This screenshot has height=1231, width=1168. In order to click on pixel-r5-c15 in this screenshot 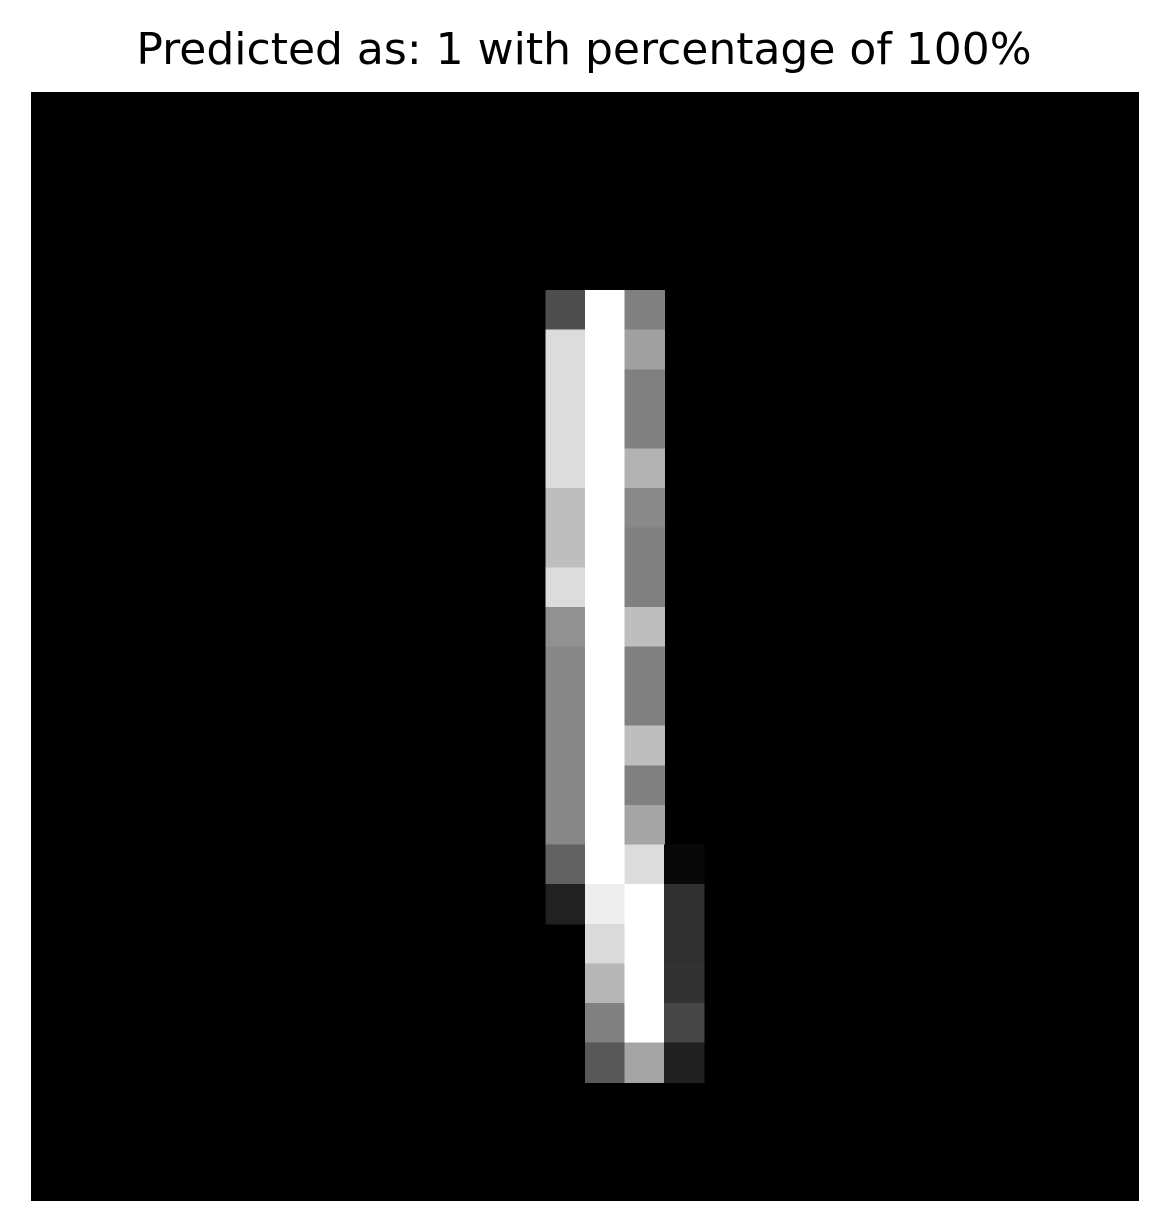, I will do `click(644, 310)`.